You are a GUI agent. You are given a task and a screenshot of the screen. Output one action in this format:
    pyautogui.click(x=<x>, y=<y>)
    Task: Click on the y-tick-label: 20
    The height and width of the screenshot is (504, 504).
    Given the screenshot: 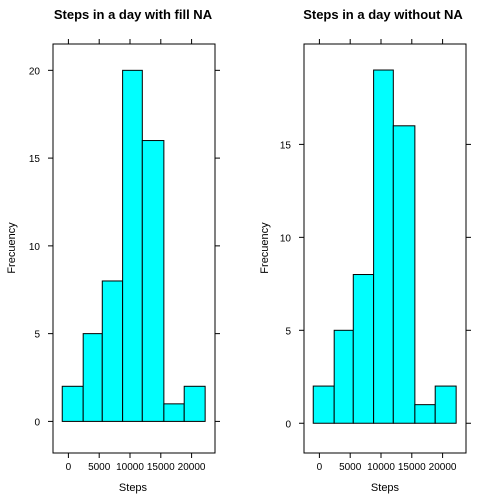 What is the action you would take?
    pyautogui.click(x=35, y=71)
    